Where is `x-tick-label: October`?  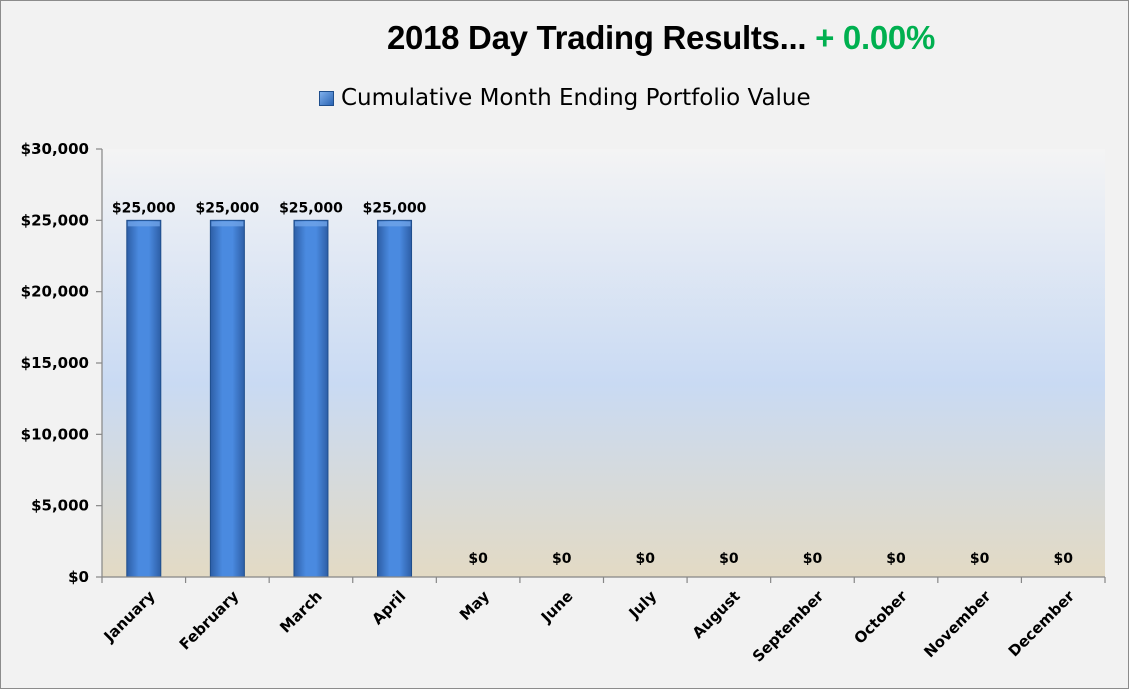
x-tick-label: October is located at coordinates (880, 617).